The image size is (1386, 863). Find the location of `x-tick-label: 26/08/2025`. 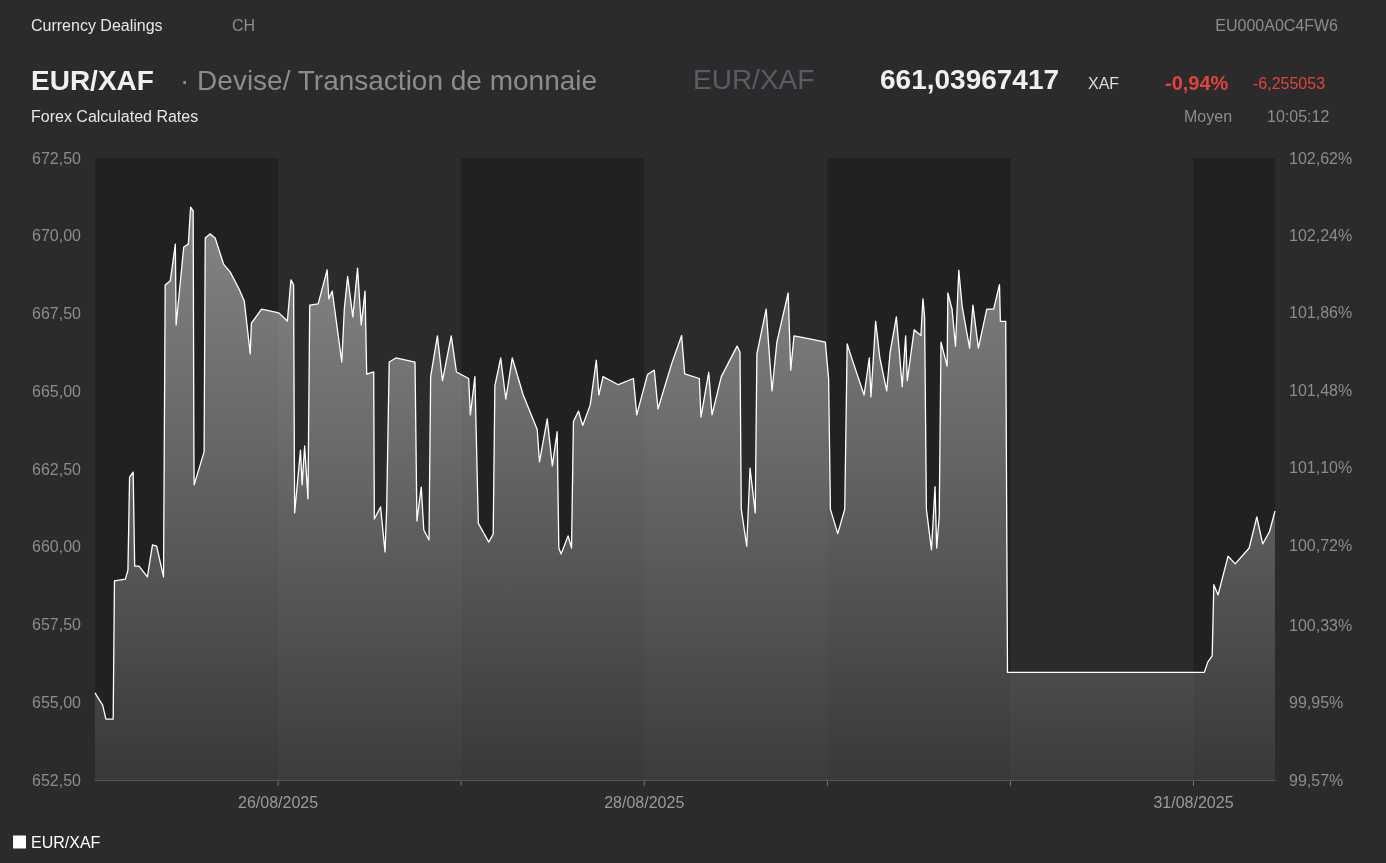

x-tick-label: 26/08/2025 is located at coordinates (278, 802).